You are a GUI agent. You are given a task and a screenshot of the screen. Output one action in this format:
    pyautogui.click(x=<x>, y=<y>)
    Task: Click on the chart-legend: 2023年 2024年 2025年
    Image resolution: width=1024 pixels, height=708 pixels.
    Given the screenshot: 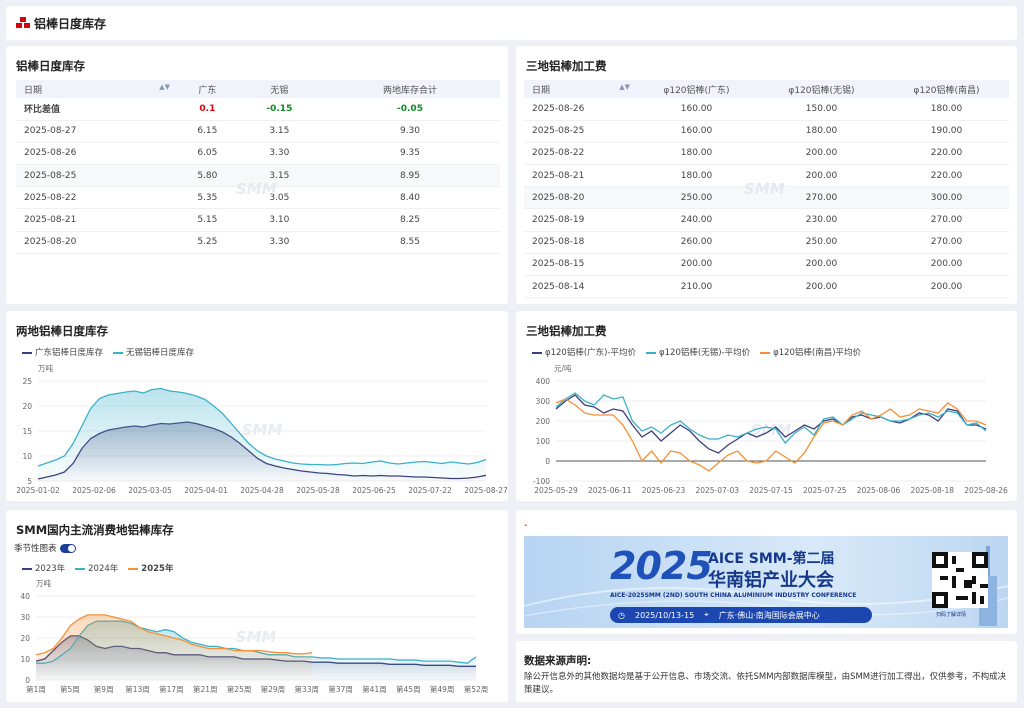 What is the action you would take?
    pyautogui.click(x=97, y=568)
    